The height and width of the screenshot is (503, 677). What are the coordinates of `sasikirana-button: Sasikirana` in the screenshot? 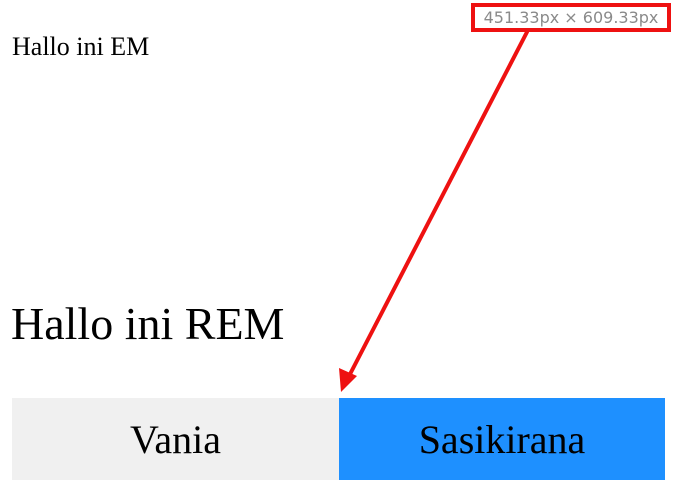 It's located at (502, 439).